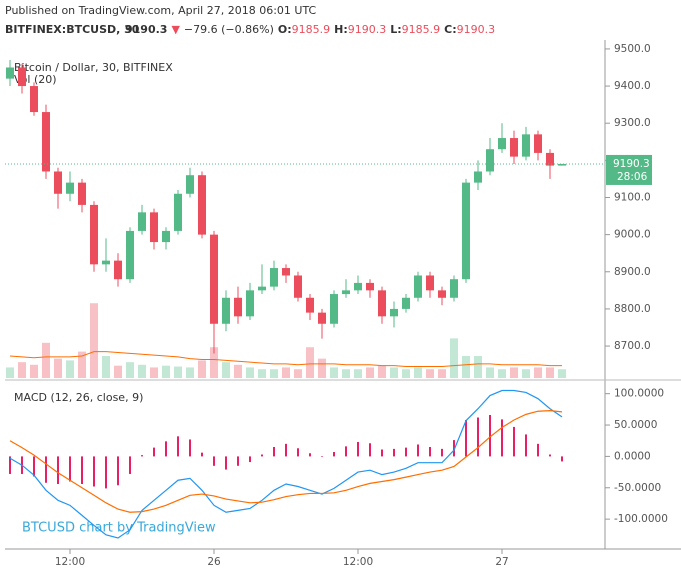  What do you see at coordinates (632, 235) in the screenshot?
I see `y-tick-label: 9000.0` at bounding box center [632, 235].